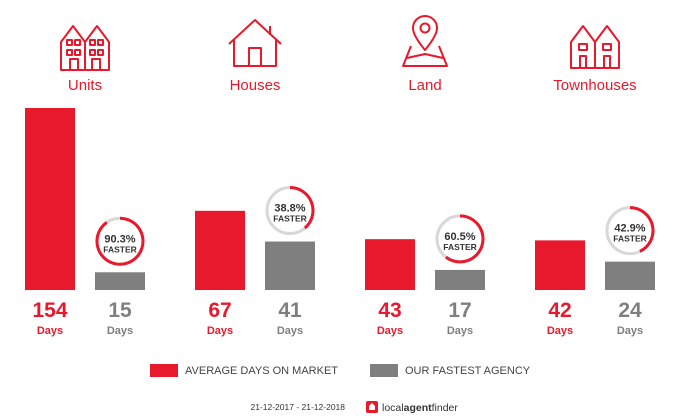  What do you see at coordinates (390, 331) in the screenshot?
I see `days-label-land-average: Days` at bounding box center [390, 331].